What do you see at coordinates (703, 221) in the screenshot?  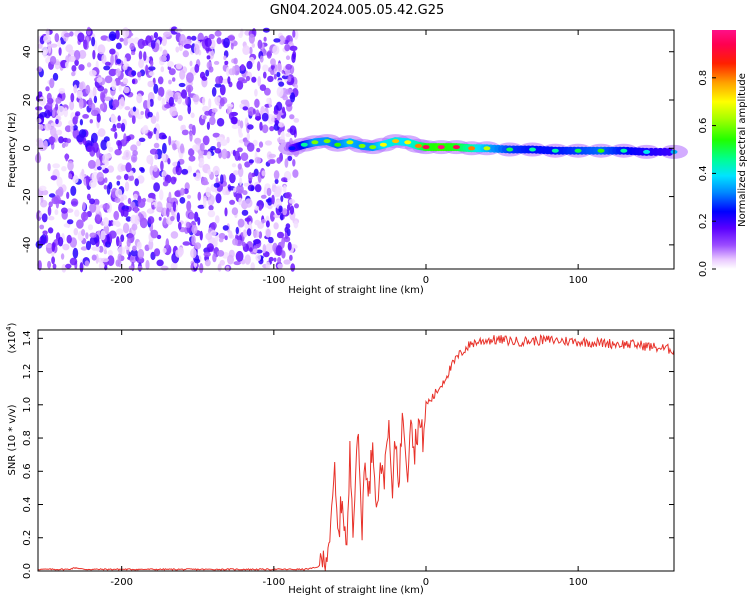 I see `colorbar-tick-label: 0.2` at bounding box center [703, 221].